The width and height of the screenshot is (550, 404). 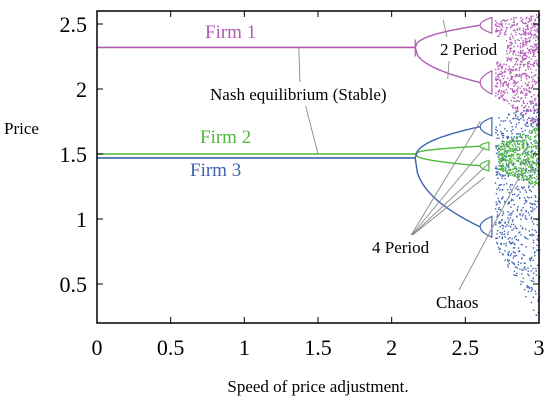 What do you see at coordinates (74, 154) in the screenshot?
I see `y-tick-label: 1.5` at bounding box center [74, 154].